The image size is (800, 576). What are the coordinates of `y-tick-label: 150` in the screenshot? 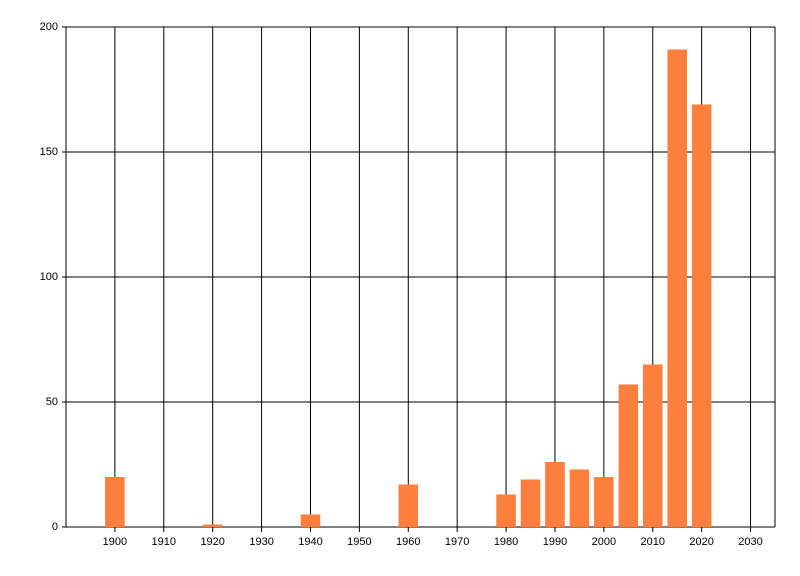 It's located at (49, 152).